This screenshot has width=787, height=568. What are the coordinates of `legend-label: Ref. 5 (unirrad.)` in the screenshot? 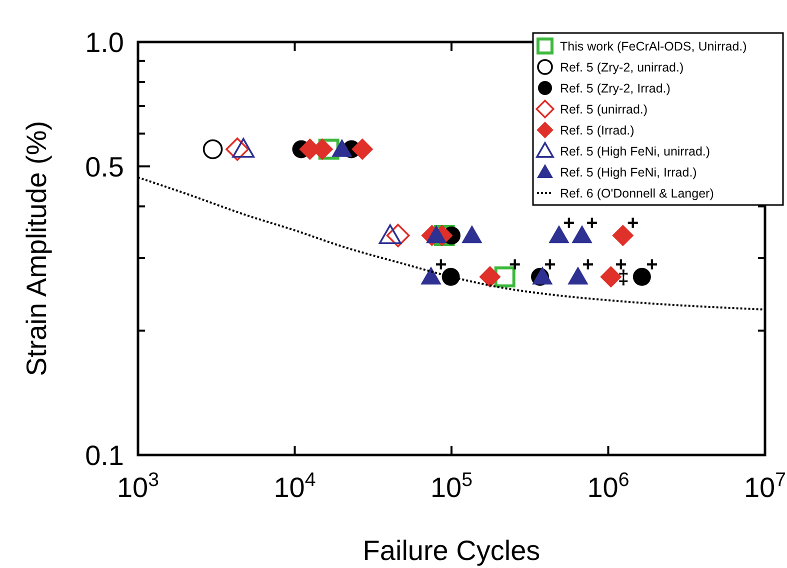 It's located at (604, 109).